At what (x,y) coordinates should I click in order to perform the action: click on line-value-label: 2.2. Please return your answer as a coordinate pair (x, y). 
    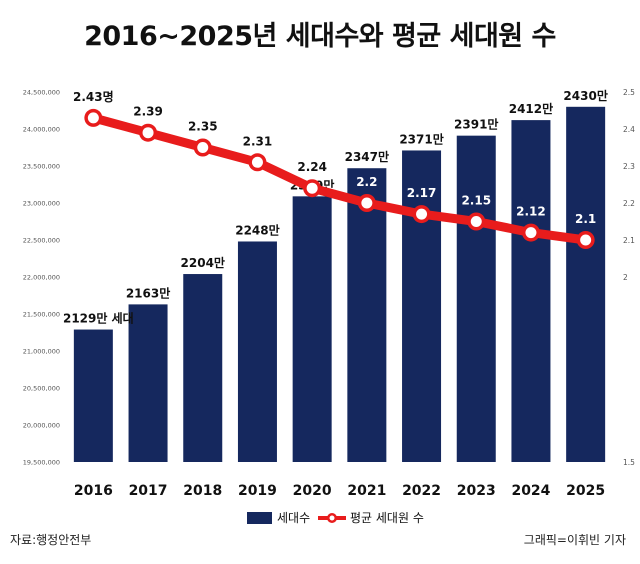
    Looking at the image, I should click on (366, 182).